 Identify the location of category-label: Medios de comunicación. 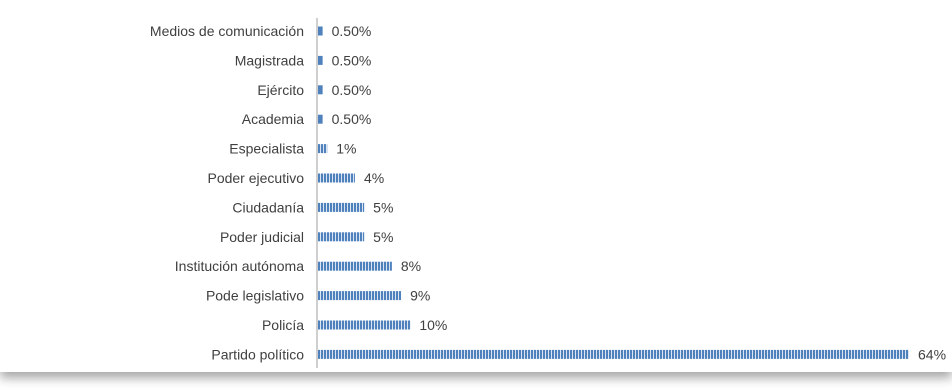
(227, 31).